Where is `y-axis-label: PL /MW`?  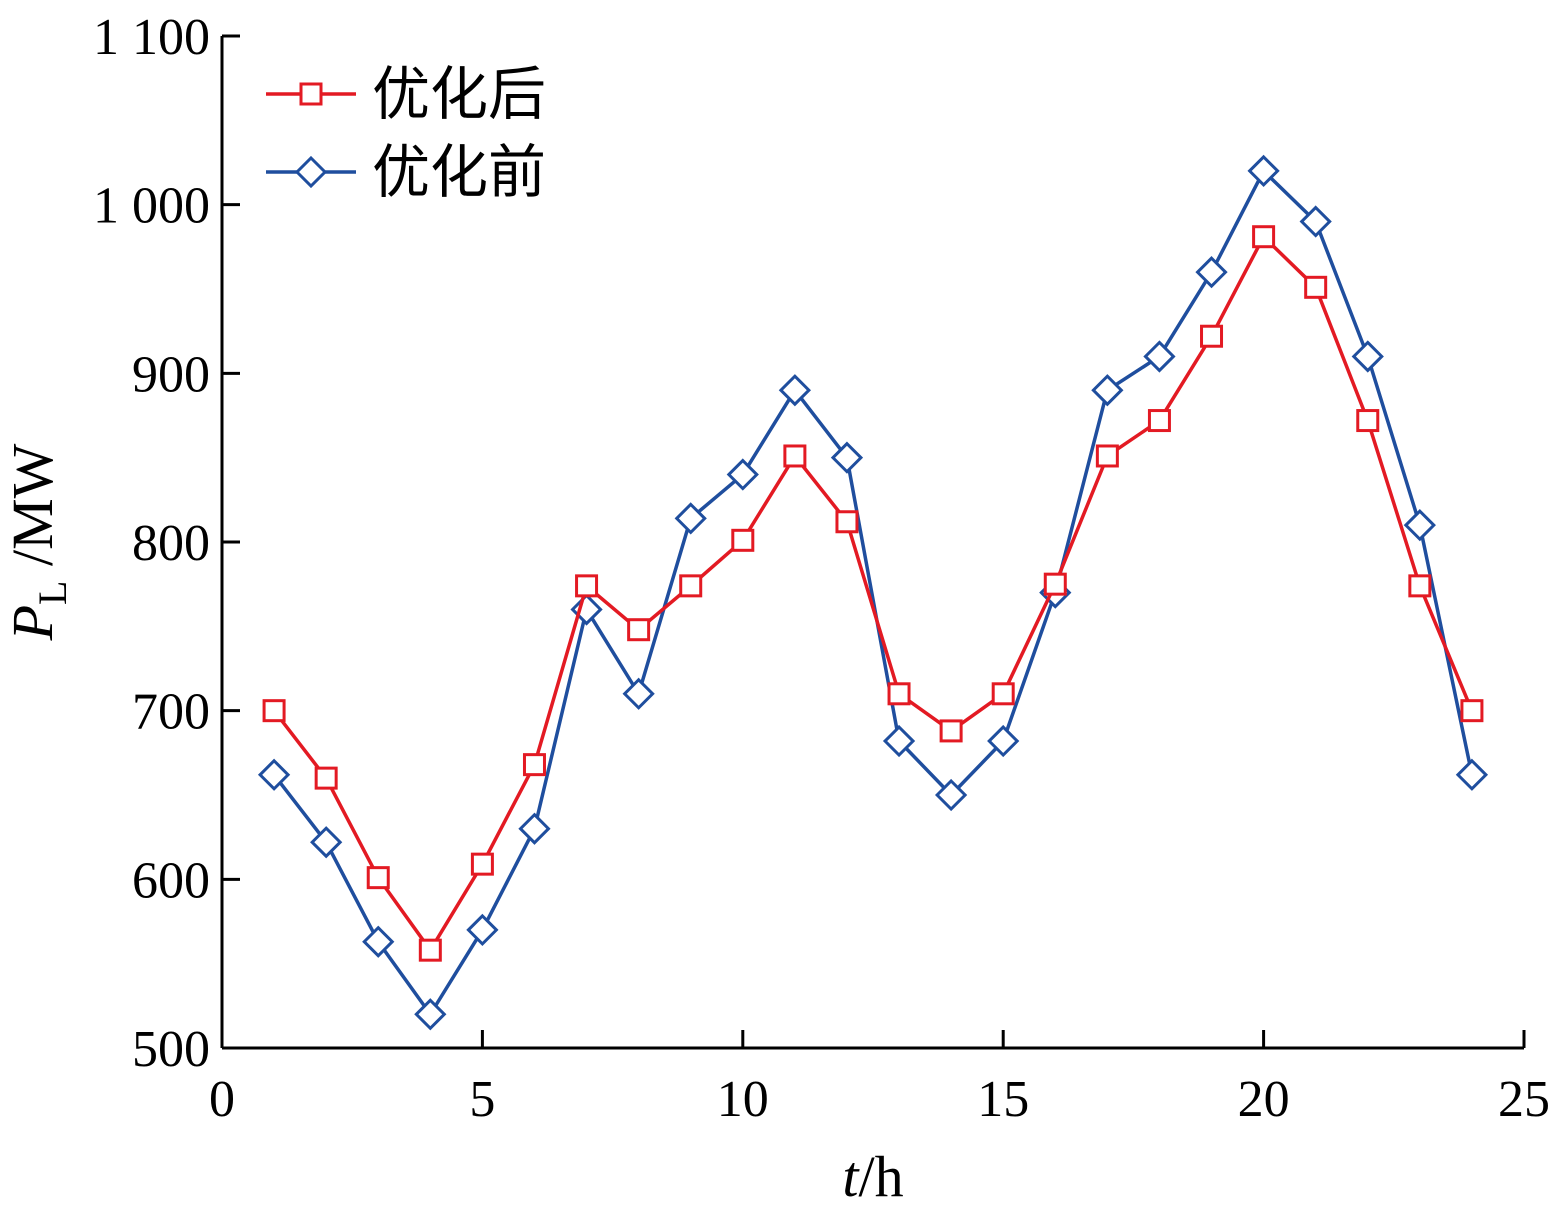 y-axis-label: PL /MW is located at coordinates (37, 542).